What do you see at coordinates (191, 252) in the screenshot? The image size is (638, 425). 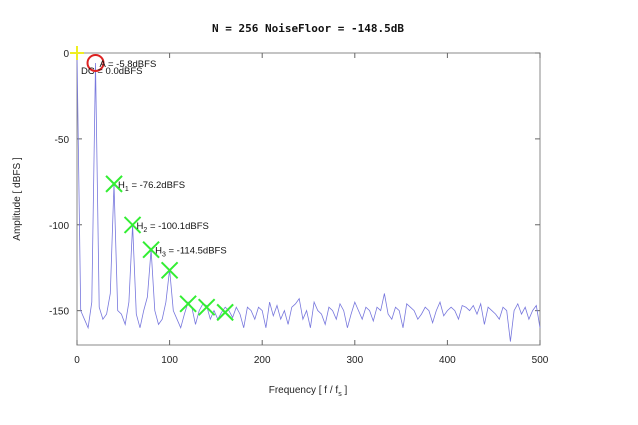 I see `annotation-label: H3 = -114.5dBFS` at bounding box center [191, 252].